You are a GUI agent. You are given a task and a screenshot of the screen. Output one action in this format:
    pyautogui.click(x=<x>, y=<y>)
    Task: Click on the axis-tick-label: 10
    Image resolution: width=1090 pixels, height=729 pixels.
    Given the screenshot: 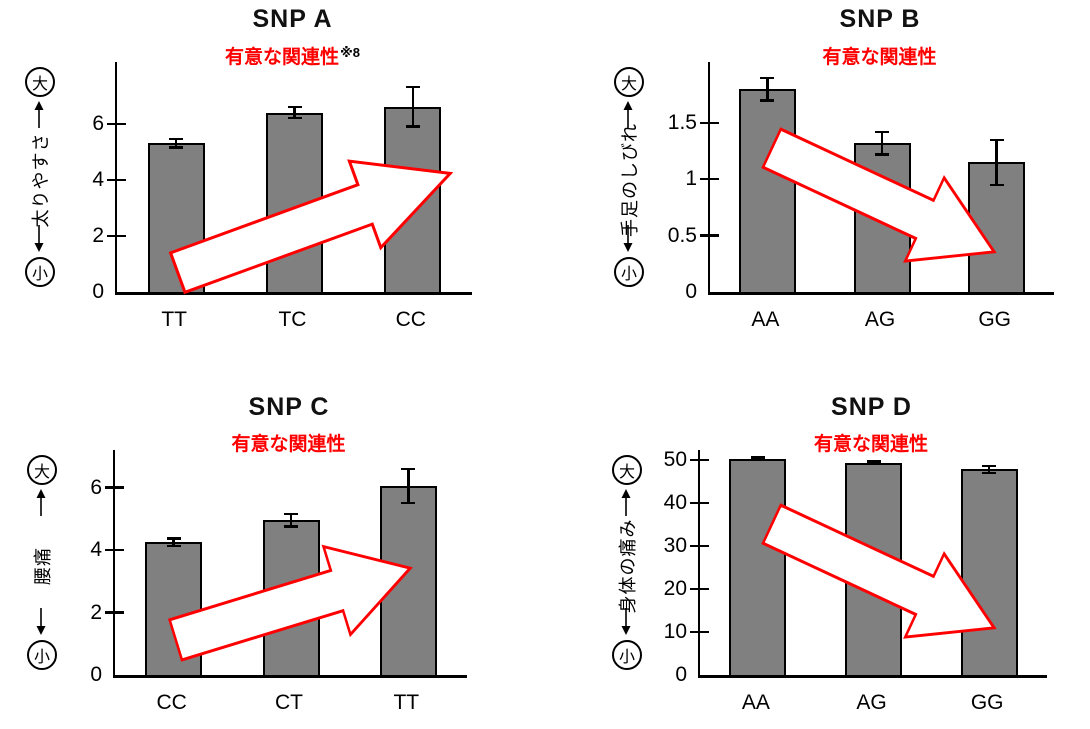 What is the action you would take?
    pyautogui.click(x=675, y=631)
    